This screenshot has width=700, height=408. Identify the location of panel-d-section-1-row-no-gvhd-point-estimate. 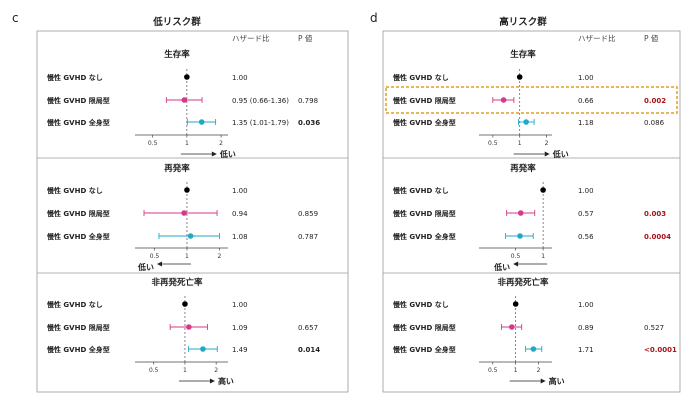
(519, 77).